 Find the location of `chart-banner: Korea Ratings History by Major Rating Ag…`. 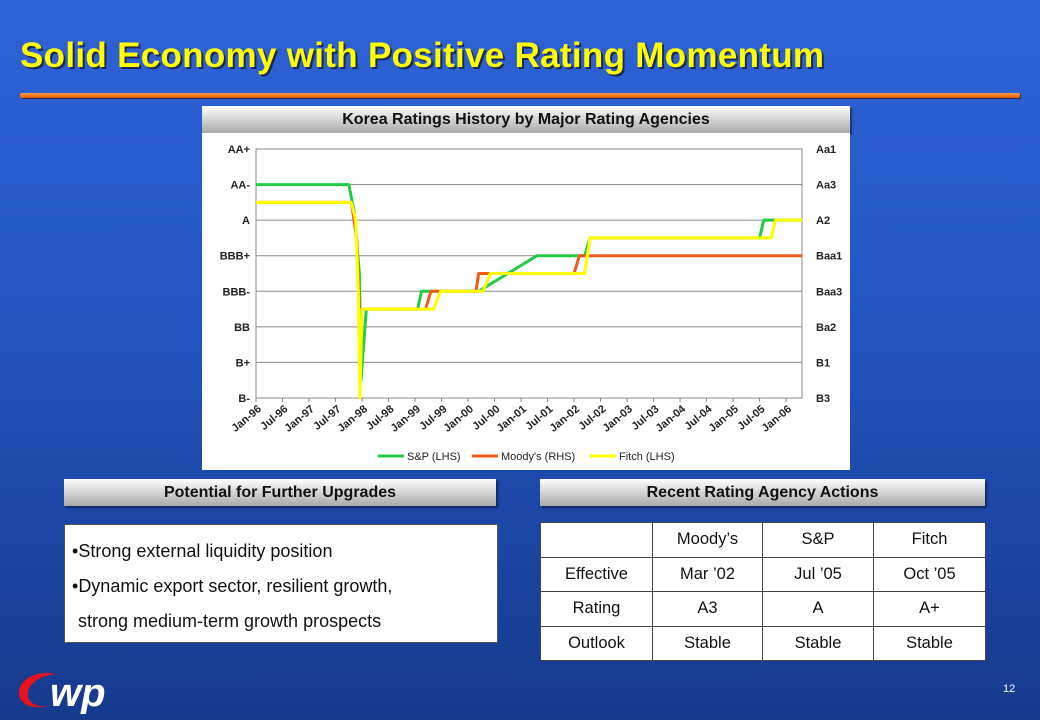

chart-banner: Korea Ratings History by Major Rating Ag… is located at coordinates (526, 119).